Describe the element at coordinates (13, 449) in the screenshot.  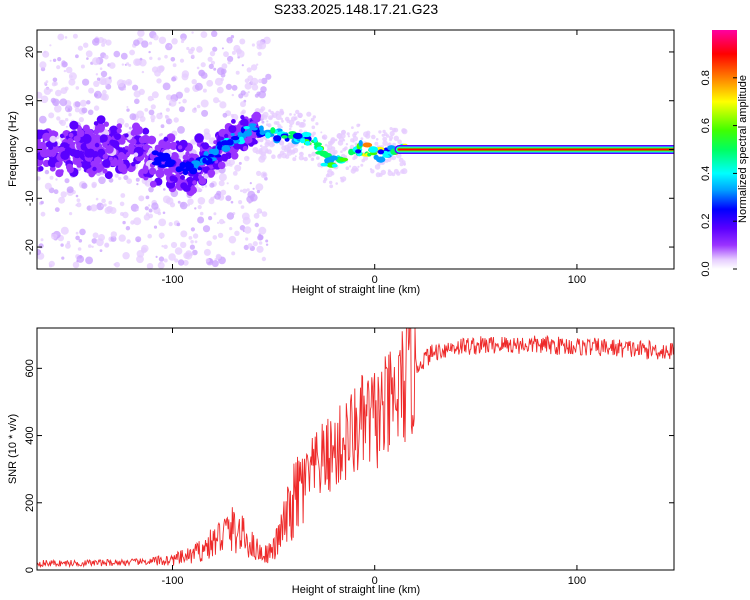
I see `snr-ylabel: SNR (10 * v/v)` at that location.